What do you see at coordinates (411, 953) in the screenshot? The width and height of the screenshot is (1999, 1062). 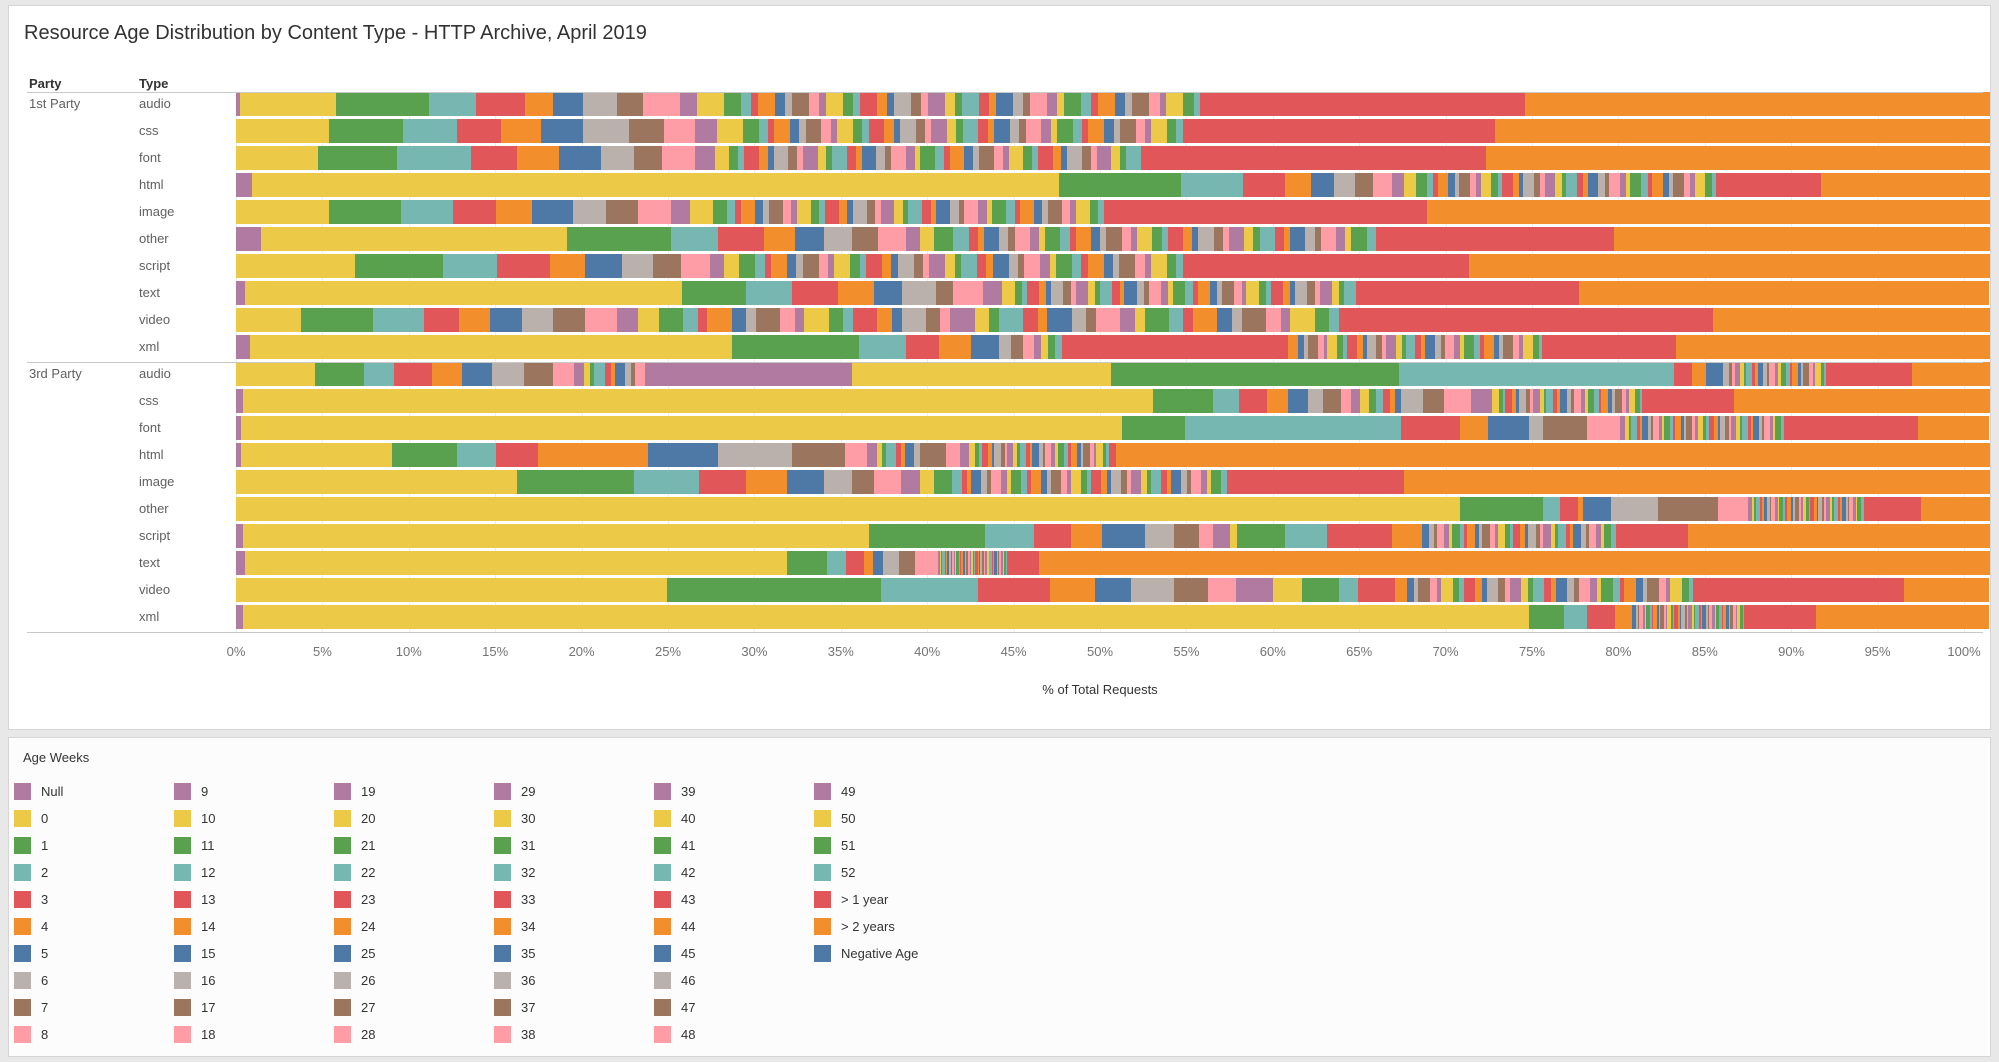 I see `legend-item-25: 25` at bounding box center [411, 953].